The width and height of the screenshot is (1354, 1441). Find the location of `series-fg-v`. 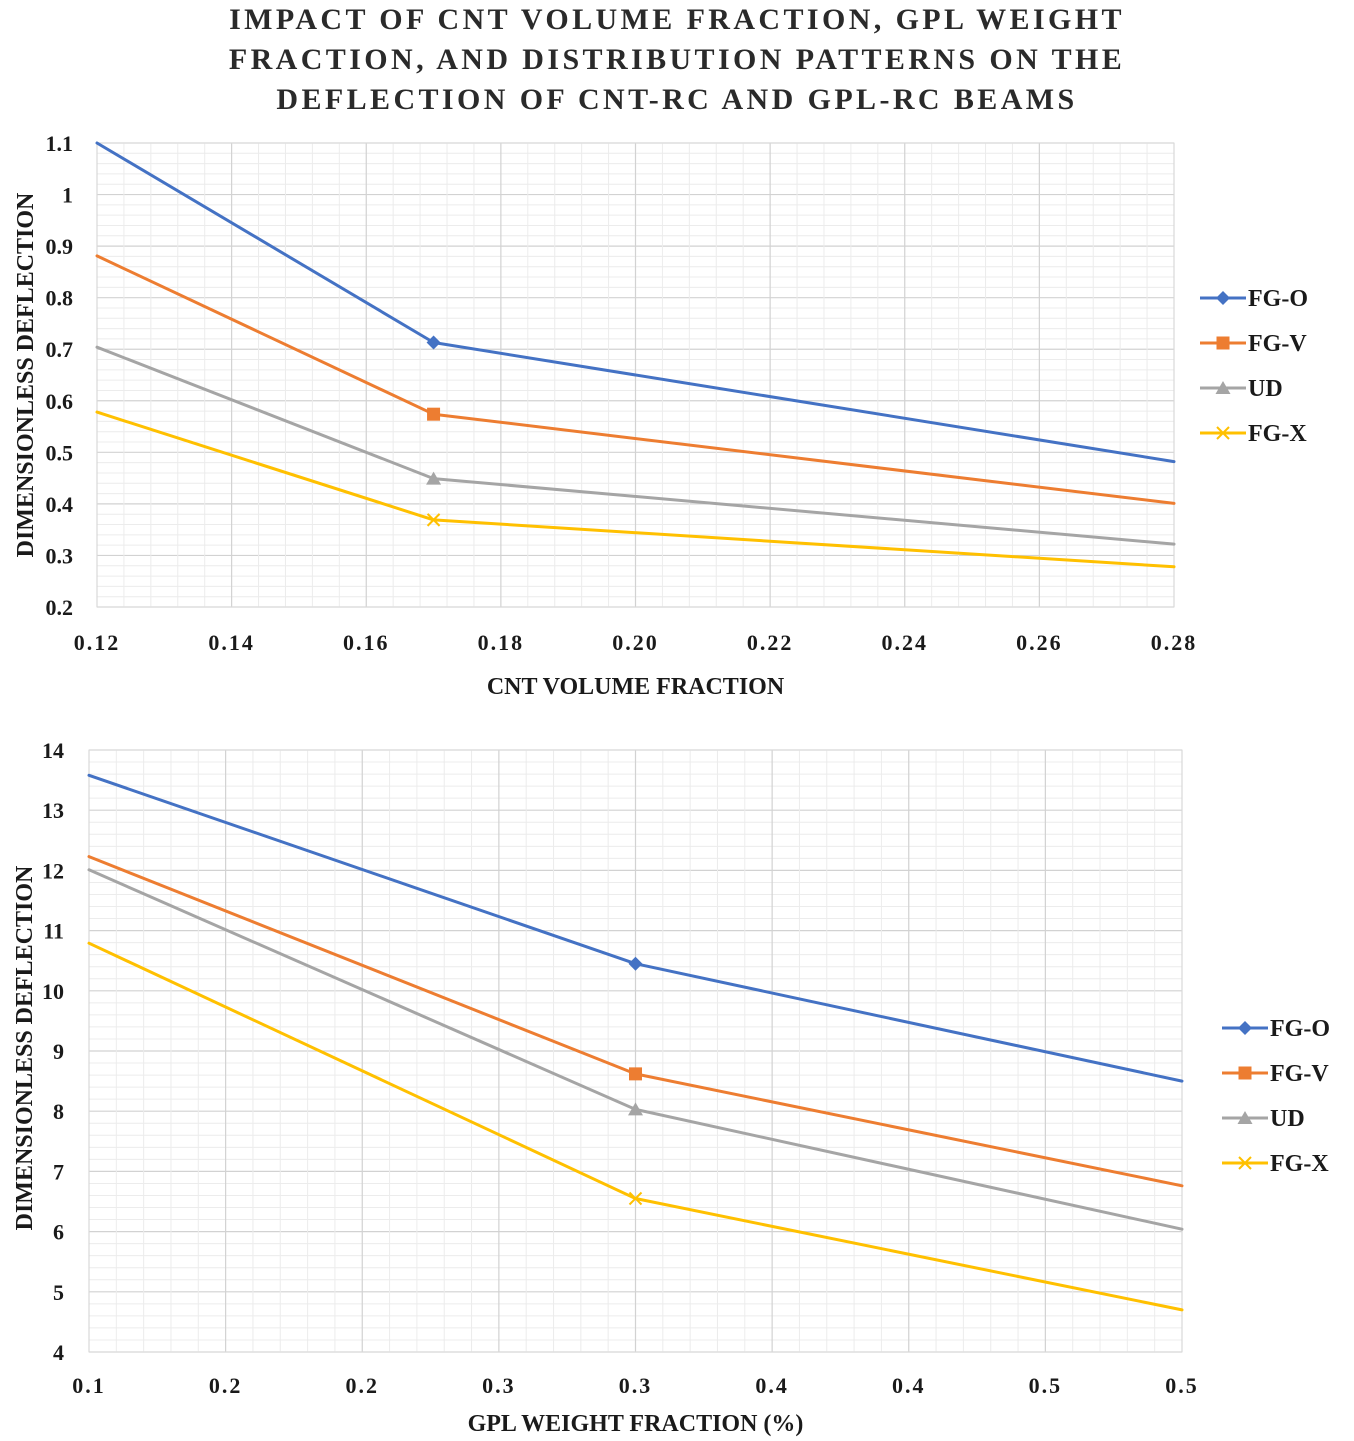

series-fg-v is located at coordinates (635, 379).